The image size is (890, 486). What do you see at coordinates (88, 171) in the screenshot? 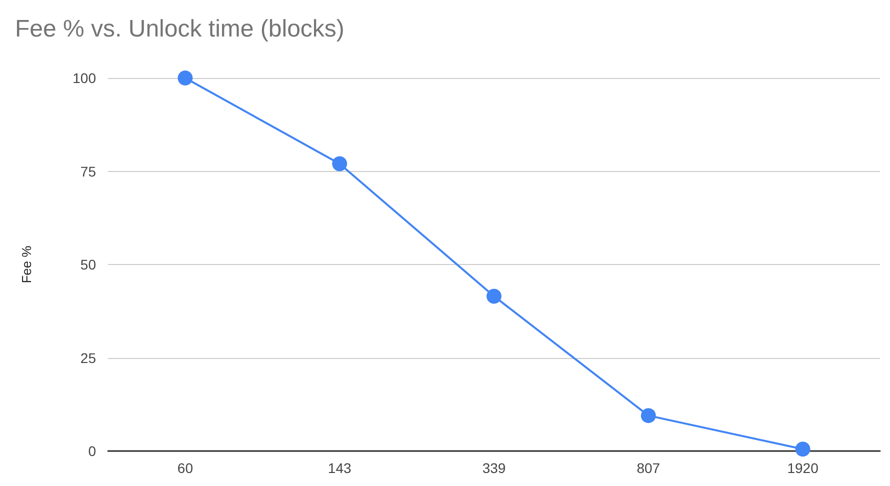
I see `y-tick-label: 75` at bounding box center [88, 171].